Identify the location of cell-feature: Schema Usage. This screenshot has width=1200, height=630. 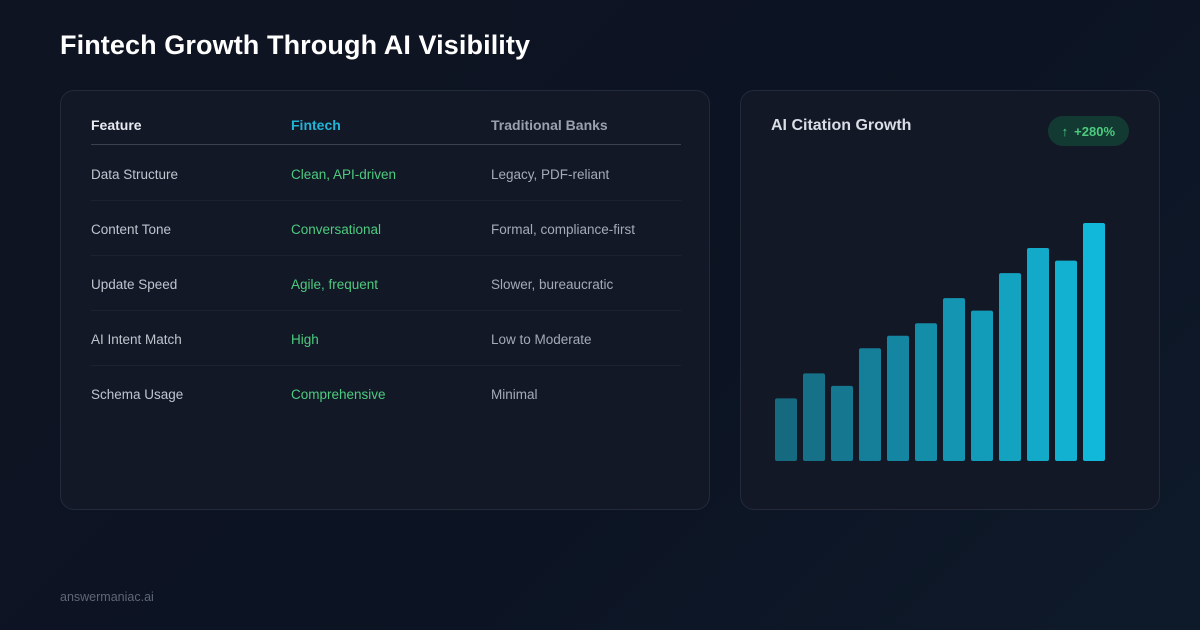
(137, 394).